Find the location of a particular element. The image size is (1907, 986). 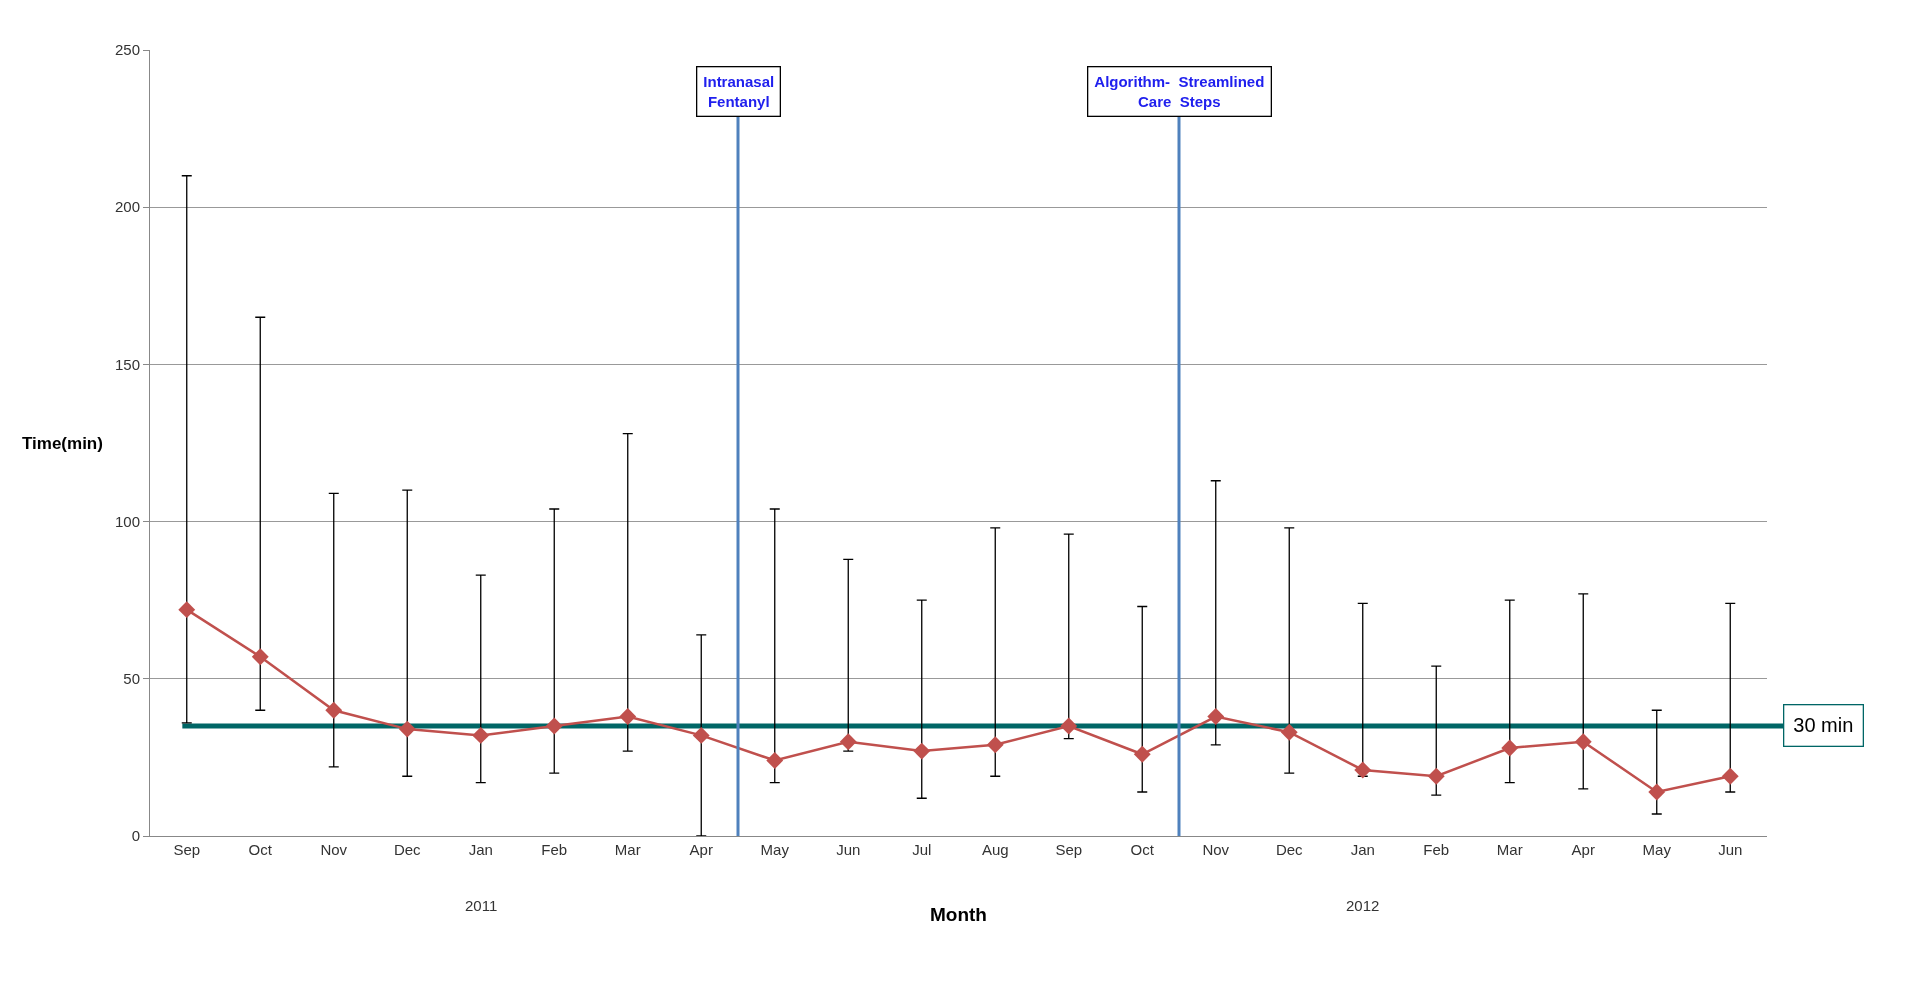

y-tick-label: 150 is located at coordinates (127, 364).